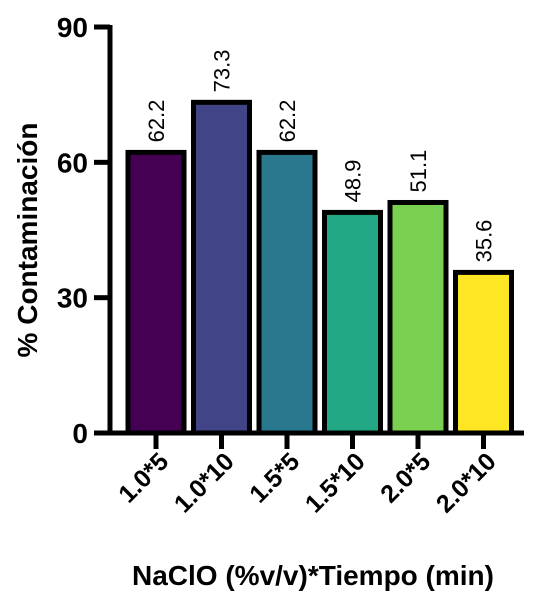 This screenshot has height=598, width=538. Describe the element at coordinates (484, 241) in the screenshot. I see `data-label: 35.6` at that location.